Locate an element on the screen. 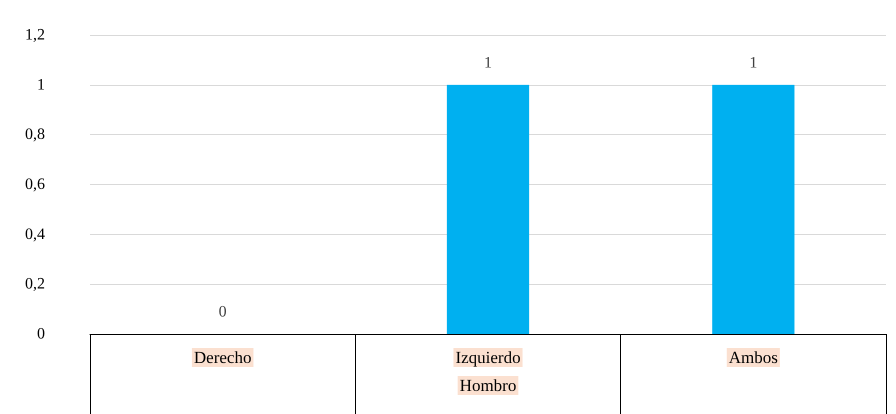 Image resolution: width=896 pixels, height=414 pixels. x-tick-label: Izquierdo is located at coordinates (488, 357).